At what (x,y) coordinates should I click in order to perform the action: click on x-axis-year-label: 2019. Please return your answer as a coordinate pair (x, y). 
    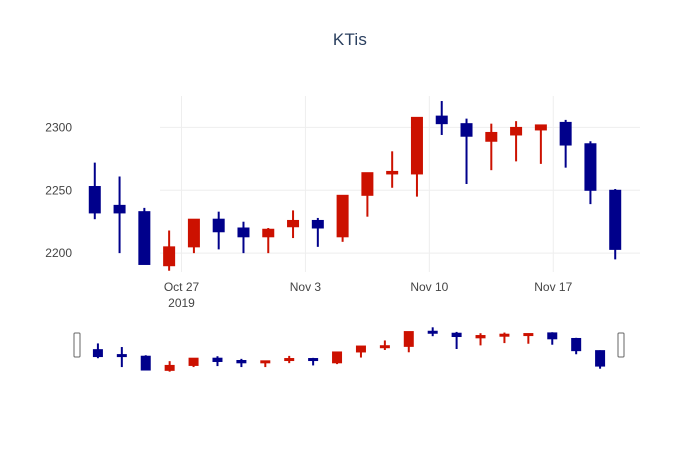
    Looking at the image, I should click on (181, 303).